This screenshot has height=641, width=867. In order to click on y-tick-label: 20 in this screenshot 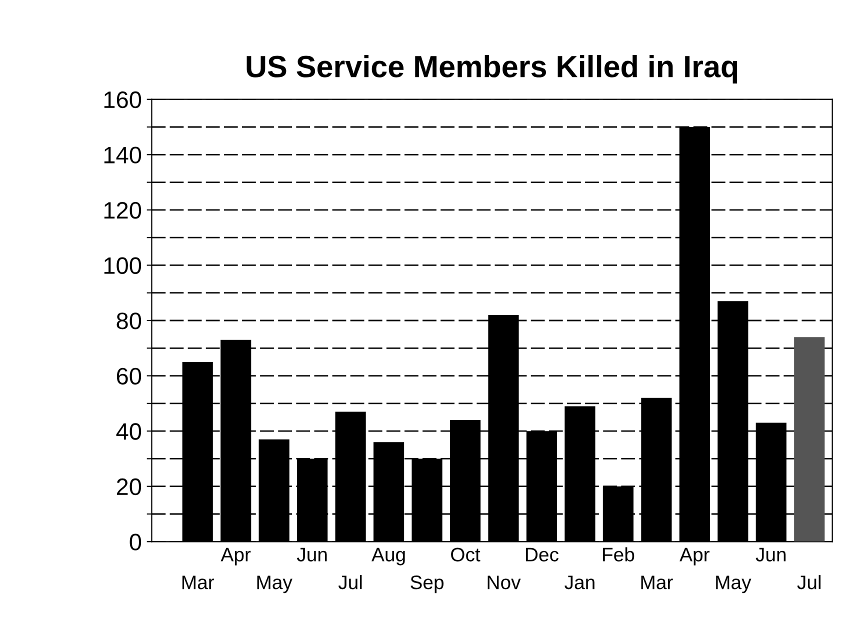, I will do `click(129, 487)`.